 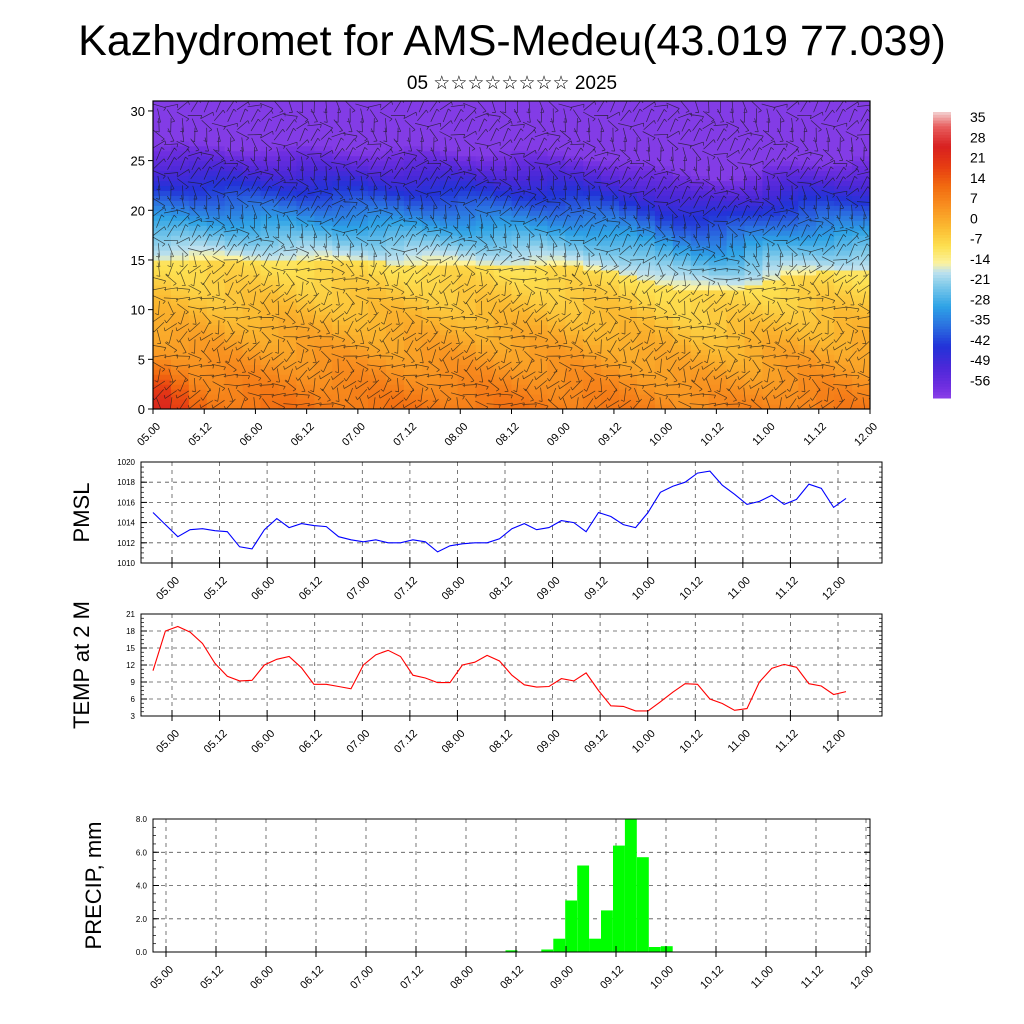 I want to click on precip-x-tick-label: 06.00, so click(x=262, y=978).